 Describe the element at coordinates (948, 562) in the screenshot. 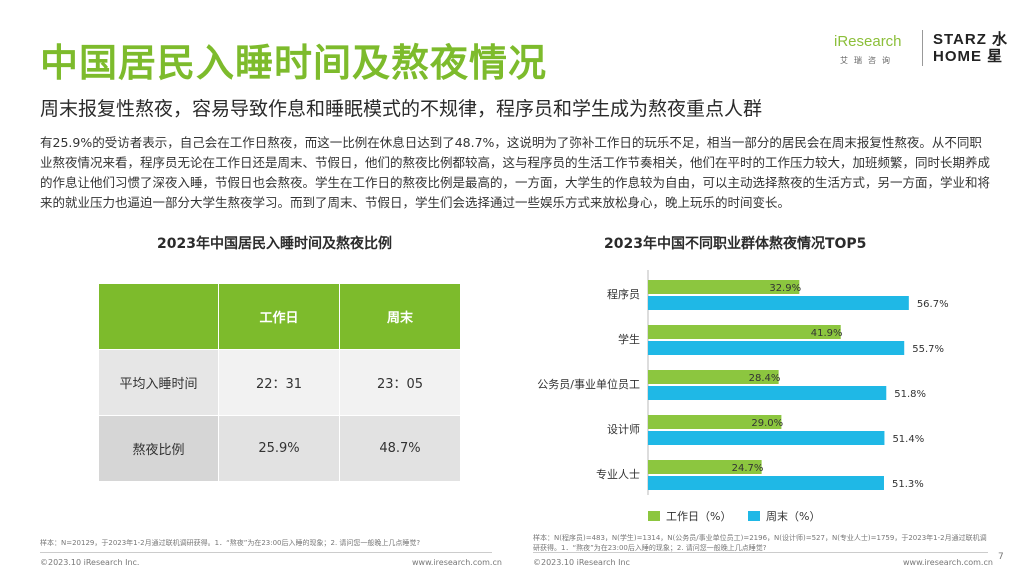

I see `right-website: www.iresearch.com.cn` at that location.